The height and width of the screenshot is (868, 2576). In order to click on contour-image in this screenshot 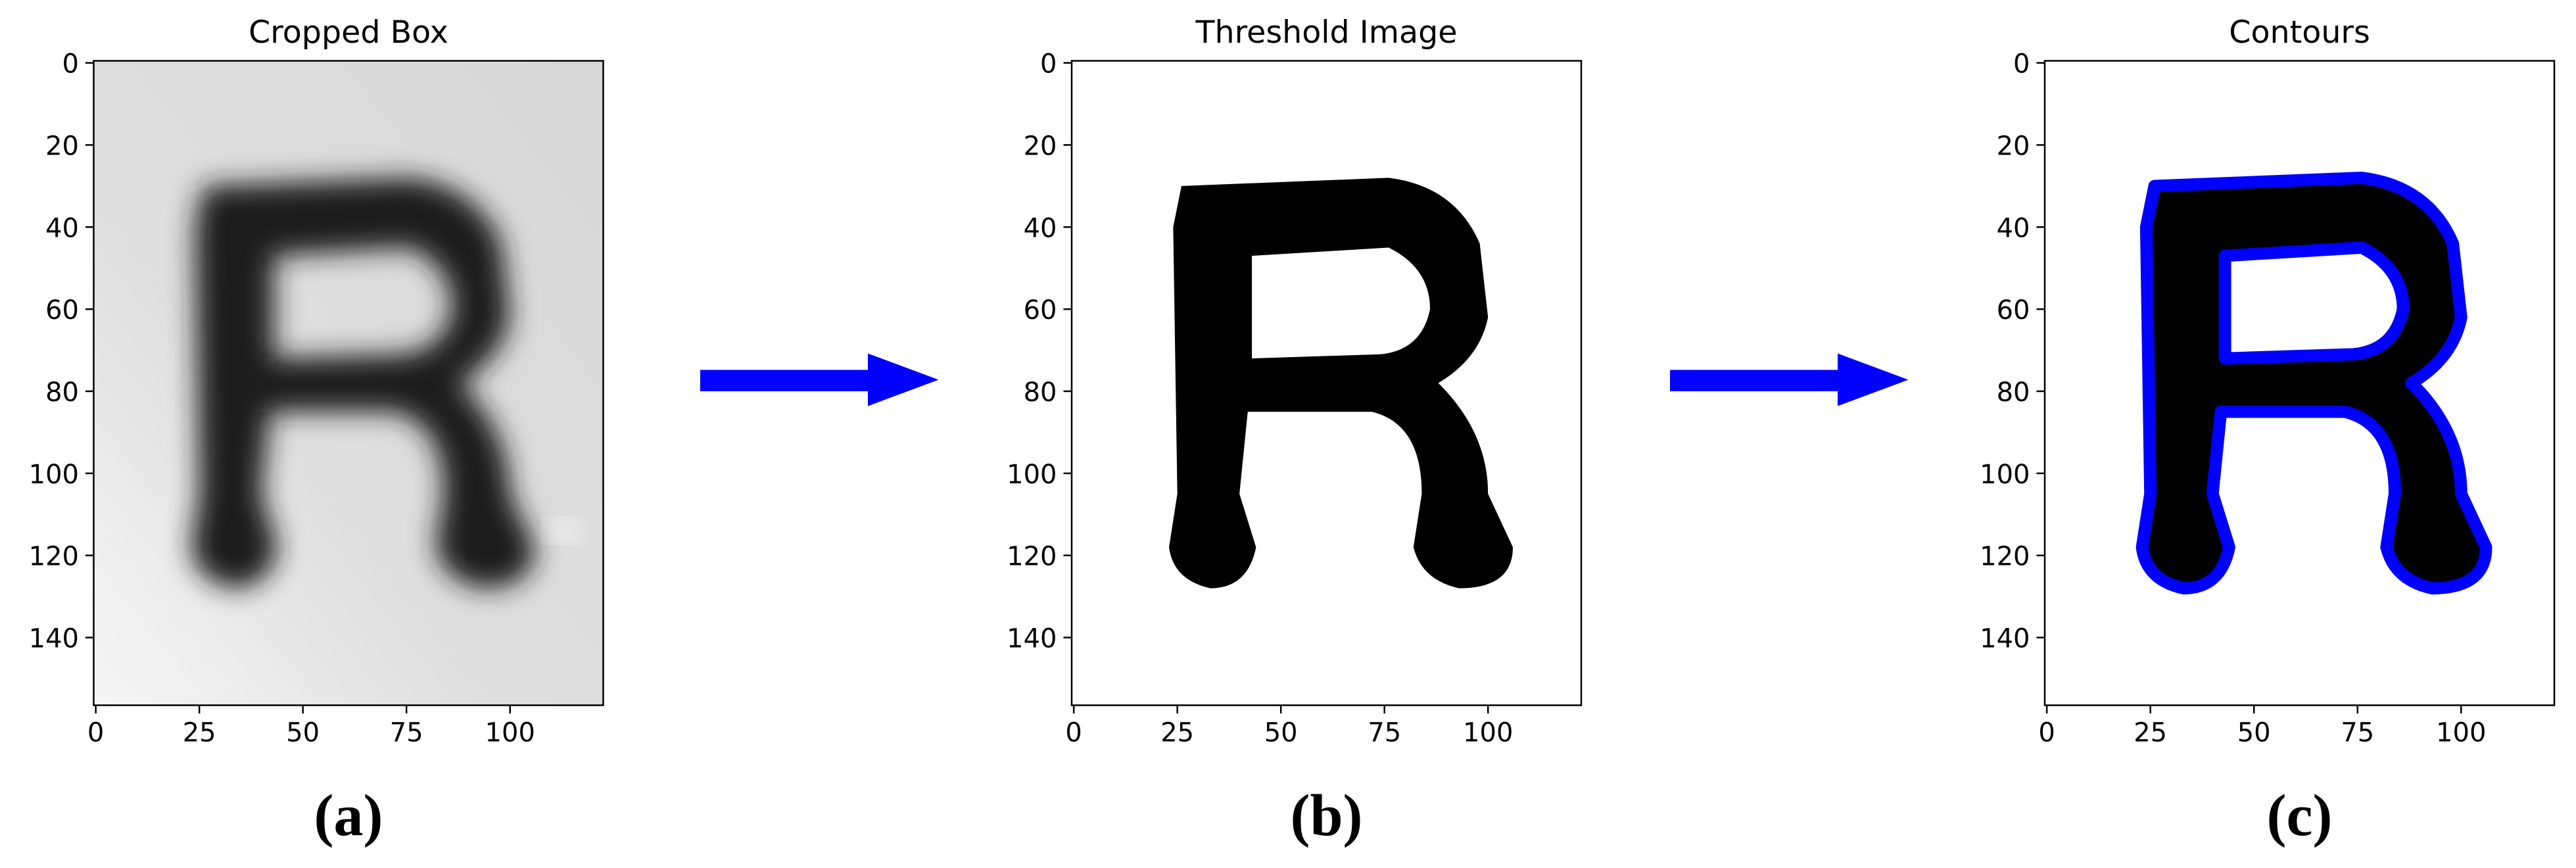, I will do `click(2300, 383)`.